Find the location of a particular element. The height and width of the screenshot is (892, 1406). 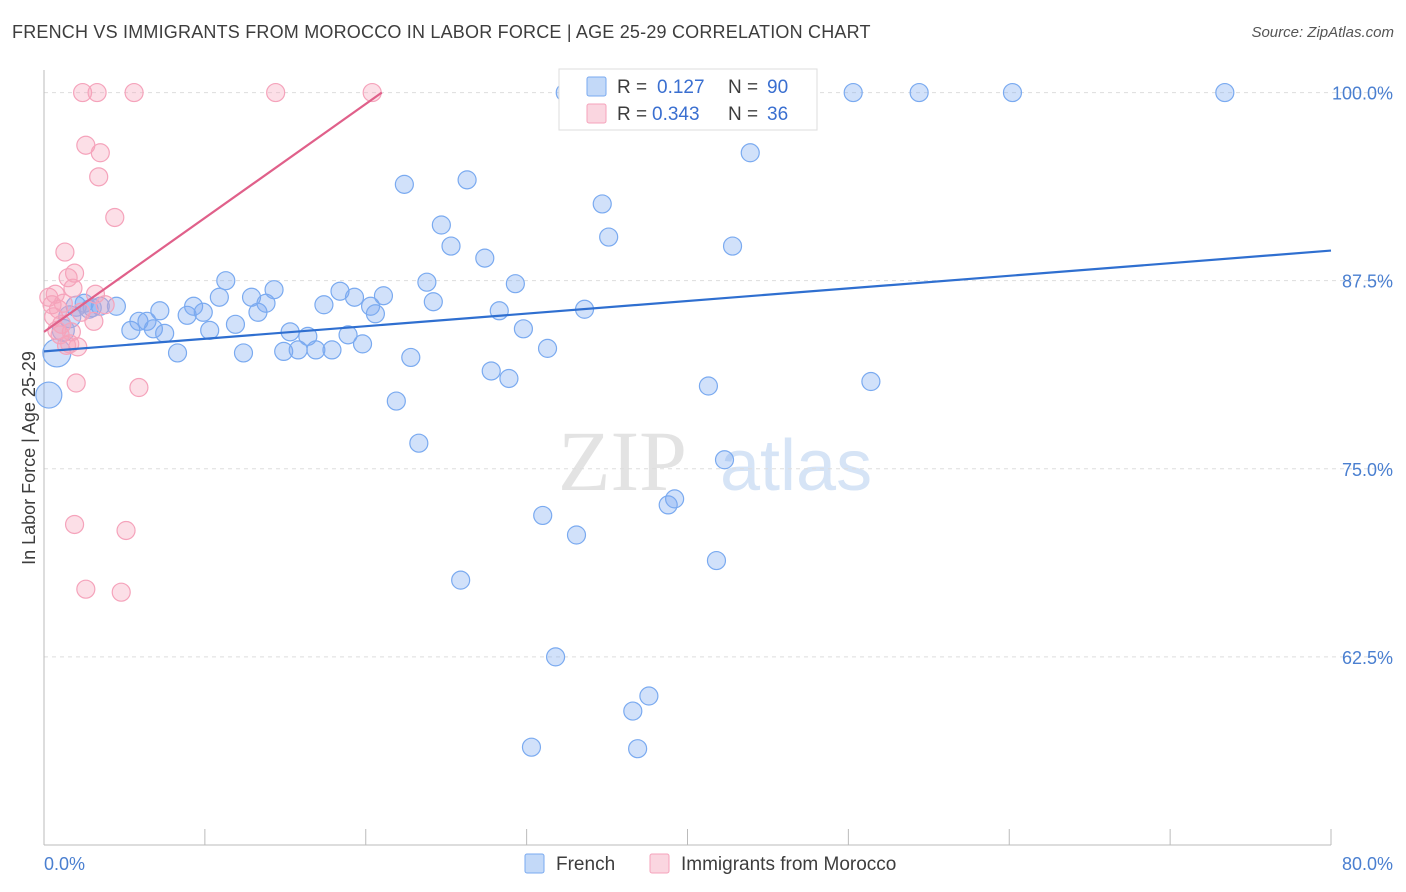

y-tick-label: 75.0% is located at coordinates (1367, 470).